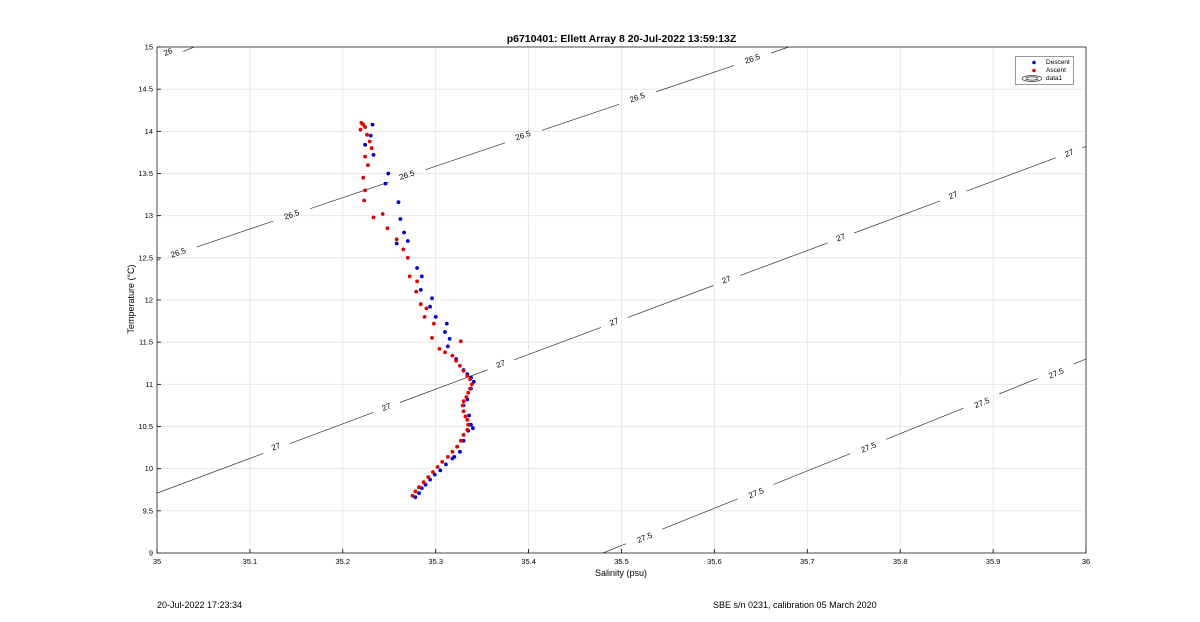 Image resolution: width=1200 pixels, height=622 pixels. Describe the element at coordinates (145, 426) in the screenshot. I see `y-tick-label: 10.5` at that location.